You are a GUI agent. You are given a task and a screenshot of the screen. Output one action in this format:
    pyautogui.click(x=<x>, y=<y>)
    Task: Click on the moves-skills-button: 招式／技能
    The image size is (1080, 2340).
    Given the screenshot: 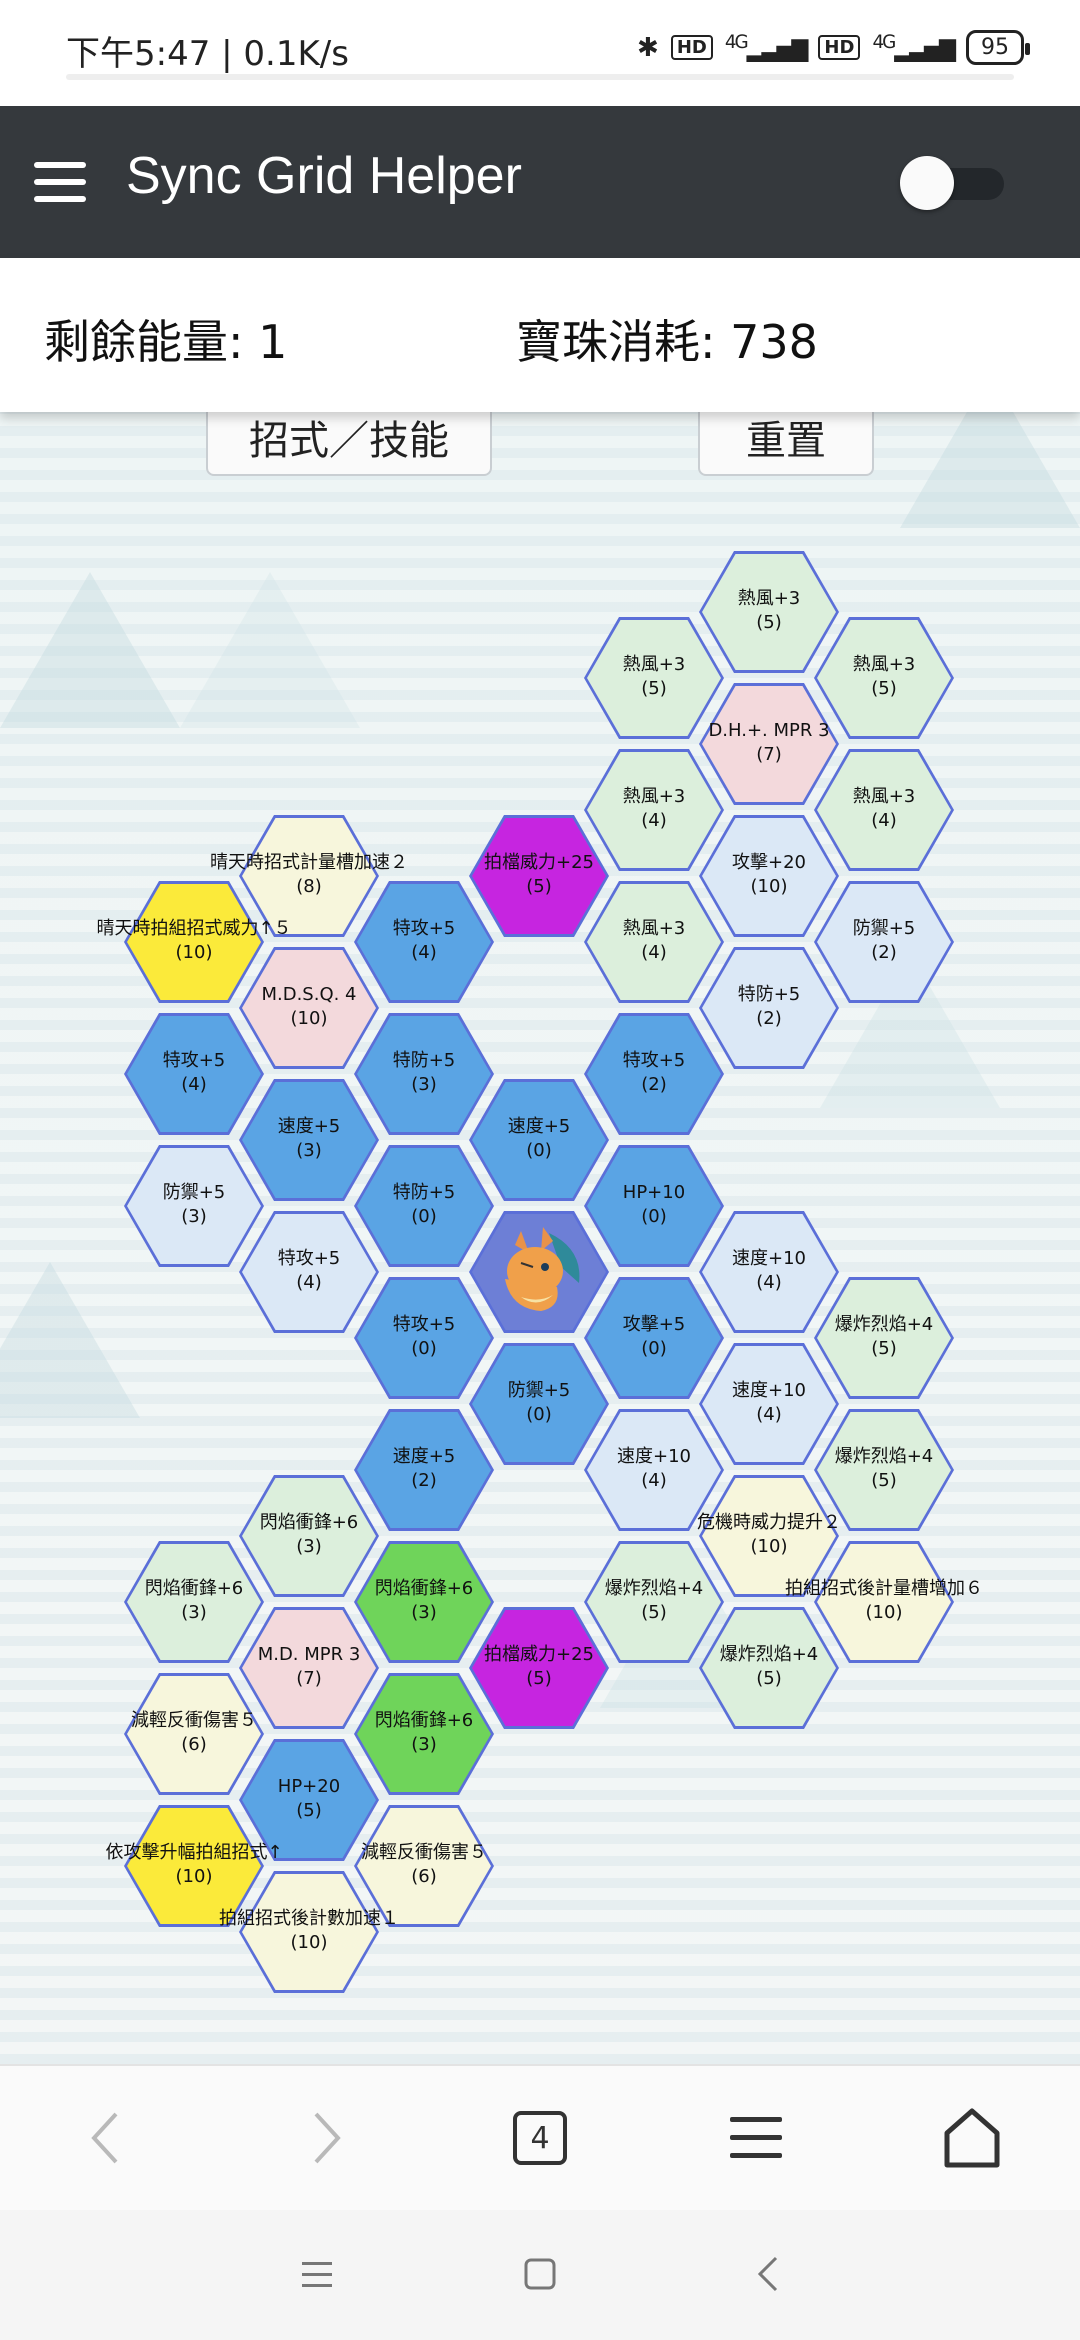 What is the action you would take?
    pyautogui.click(x=349, y=444)
    